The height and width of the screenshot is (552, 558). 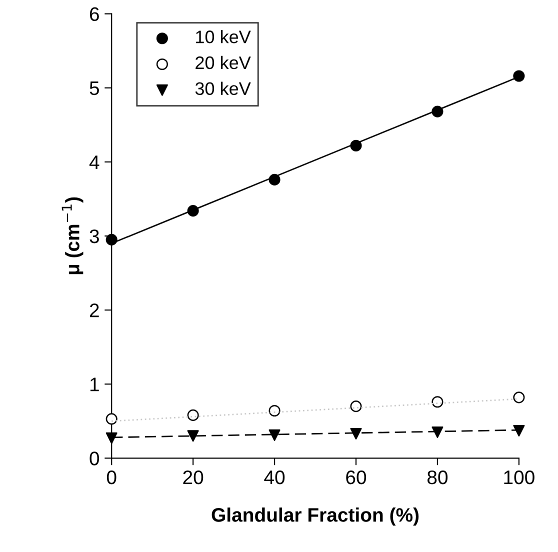 I want to click on x-axis-title: Glandular Fraction (%), so click(x=315, y=517).